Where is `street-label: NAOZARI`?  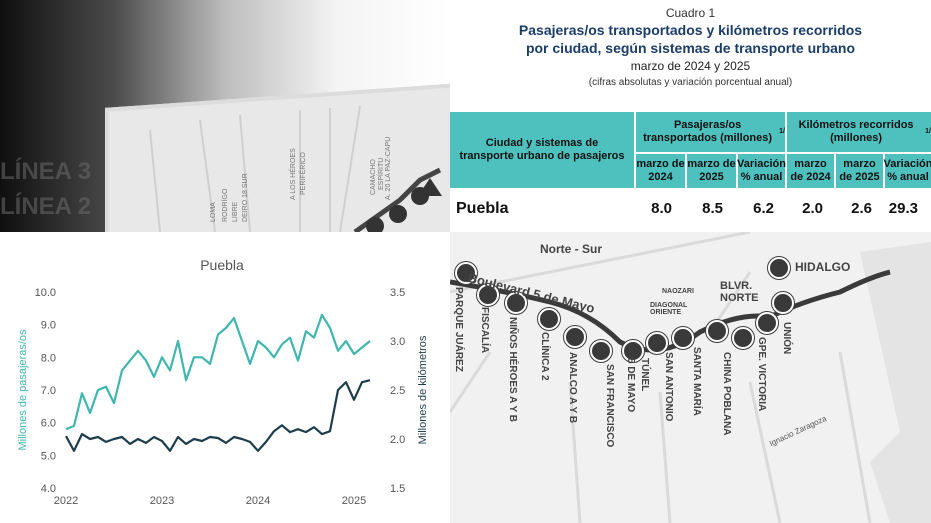
street-label: NAOZARI is located at coordinates (678, 291).